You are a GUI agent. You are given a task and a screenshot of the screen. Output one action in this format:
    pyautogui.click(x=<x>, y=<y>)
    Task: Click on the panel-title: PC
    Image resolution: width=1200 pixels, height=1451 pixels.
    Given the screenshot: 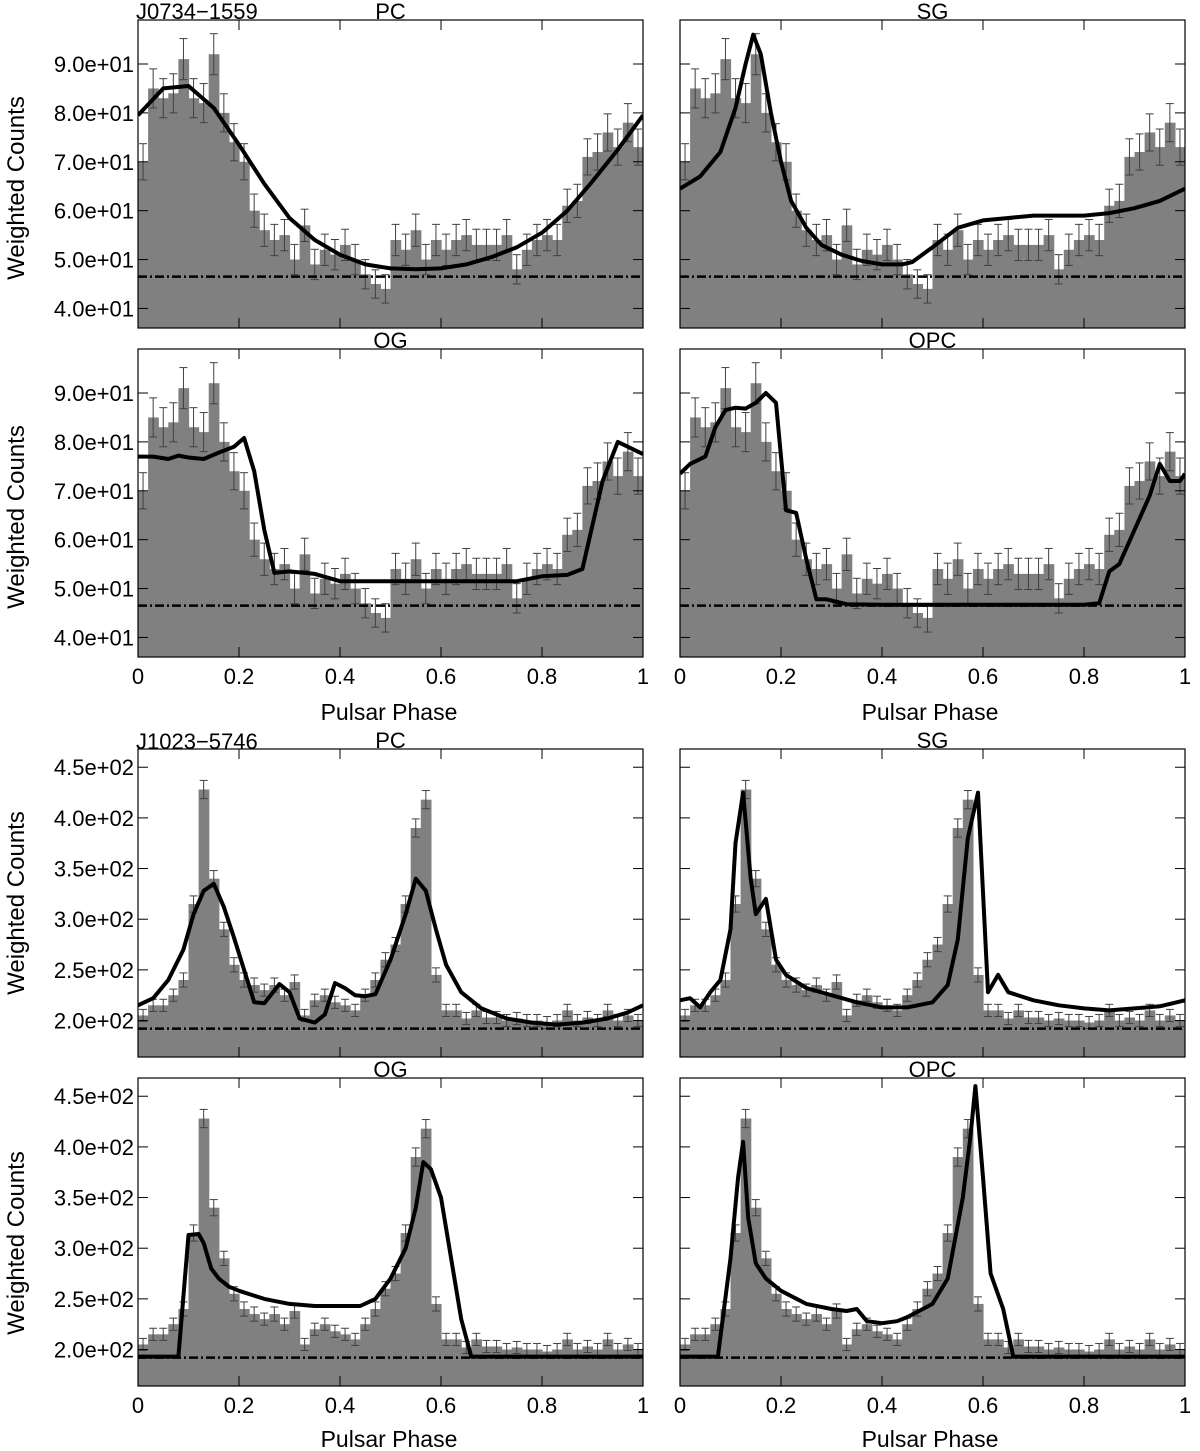 What is the action you would take?
    pyautogui.click(x=390, y=12)
    